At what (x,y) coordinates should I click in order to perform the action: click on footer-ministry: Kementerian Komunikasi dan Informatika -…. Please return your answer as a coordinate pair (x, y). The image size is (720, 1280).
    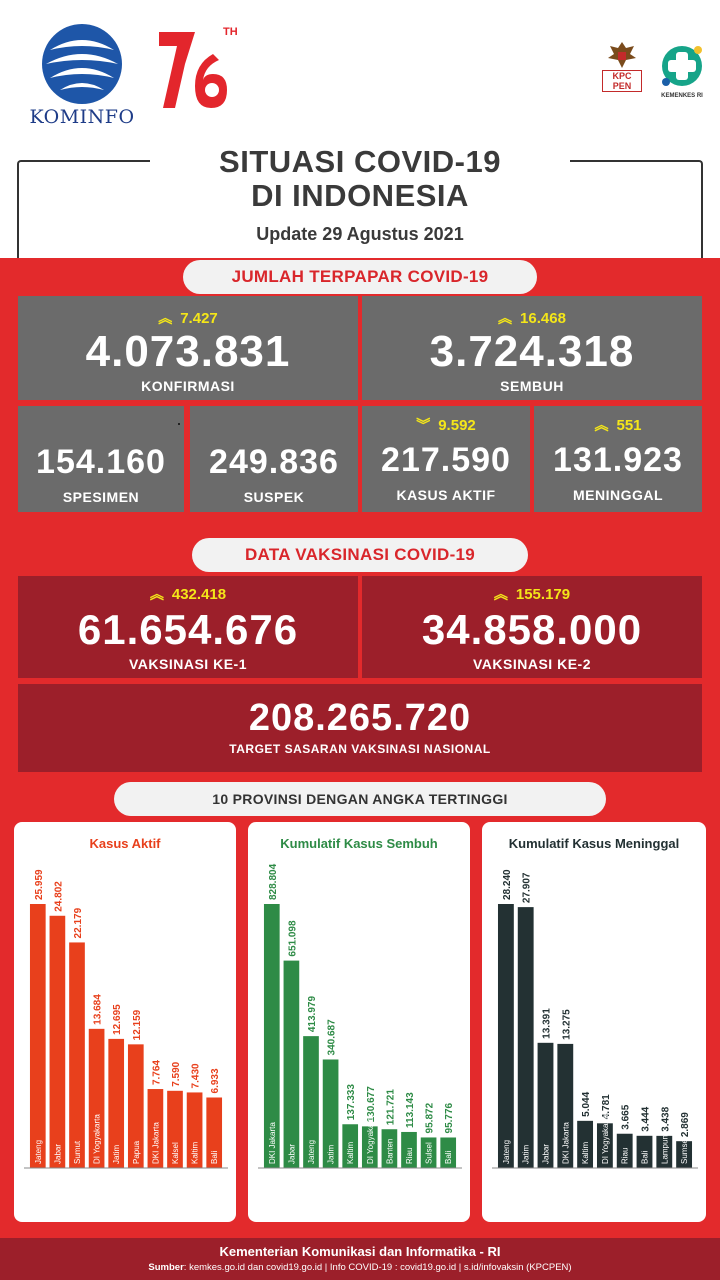
    Looking at the image, I should click on (360, 1251).